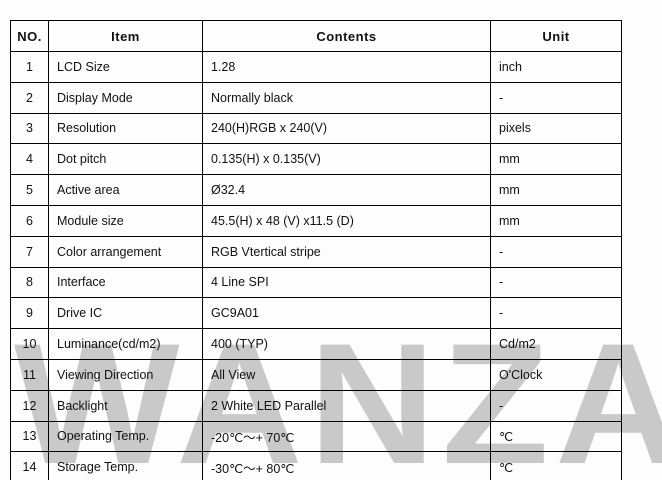 This screenshot has height=480, width=662. What do you see at coordinates (125, 220) in the screenshot?
I see `cell-item: Module size` at bounding box center [125, 220].